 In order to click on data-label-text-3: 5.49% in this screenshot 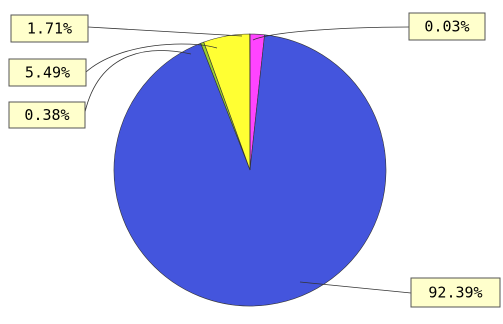, I will do `click(47, 73)`.